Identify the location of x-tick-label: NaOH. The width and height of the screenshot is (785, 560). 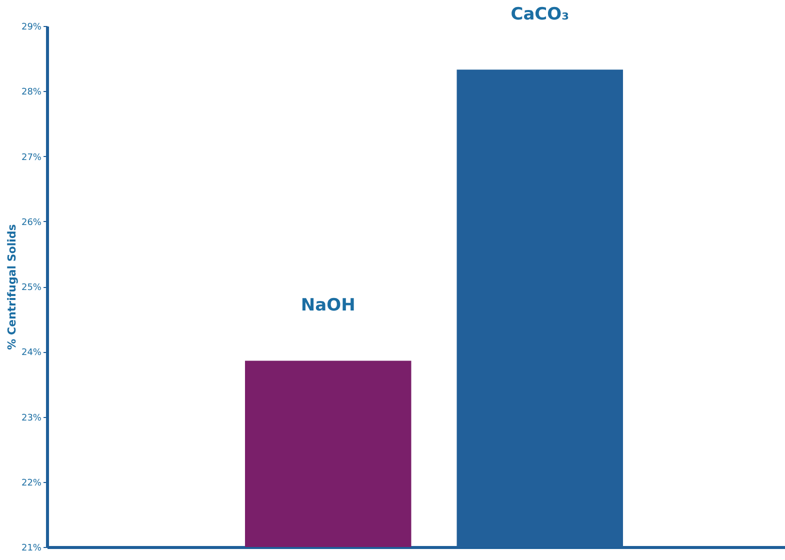
(328, 306).